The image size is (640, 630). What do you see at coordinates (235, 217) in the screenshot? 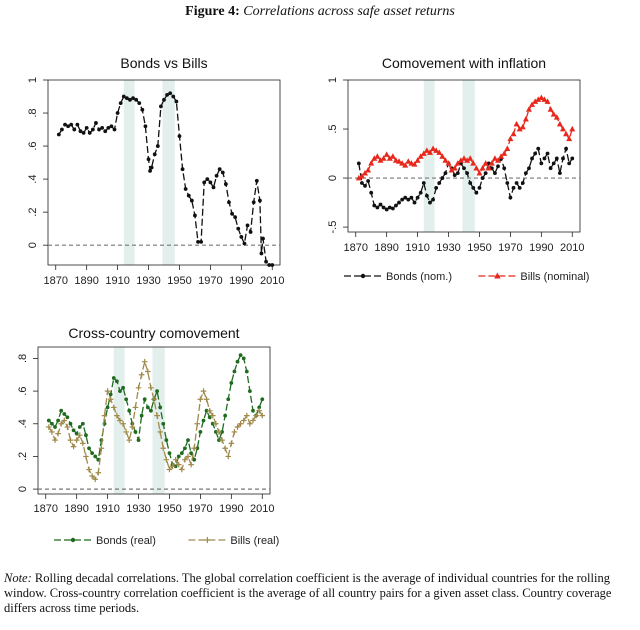
I see `data-point-bonds-vs-bills-1986` at bounding box center [235, 217].